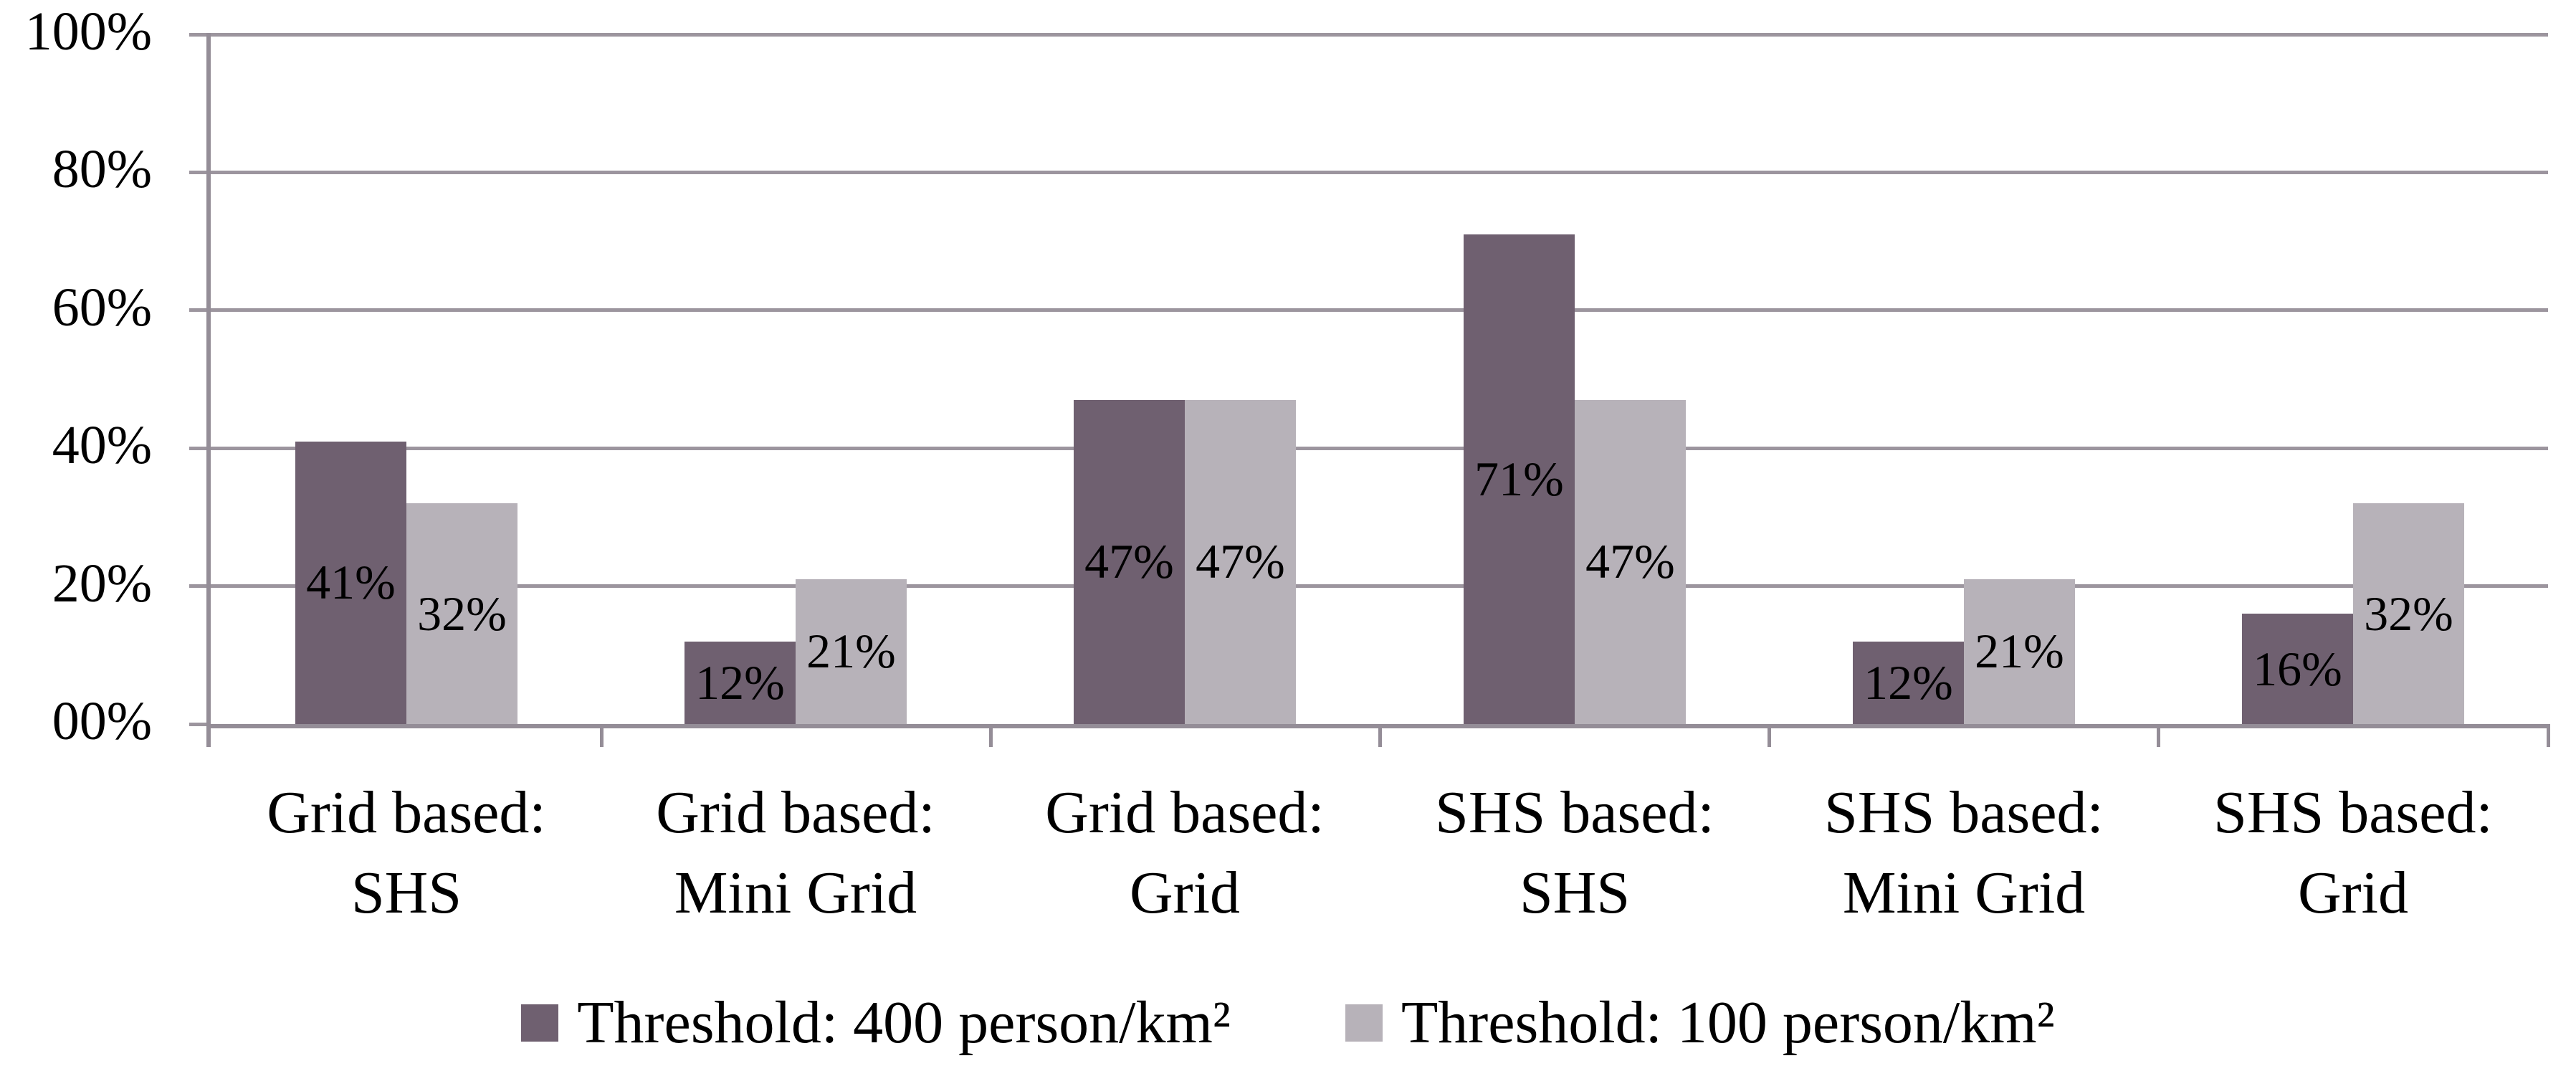  Describe the element at coordinates (102, 721) in the screenshot. I see `y-axis-tick-label: 00%` at that location.